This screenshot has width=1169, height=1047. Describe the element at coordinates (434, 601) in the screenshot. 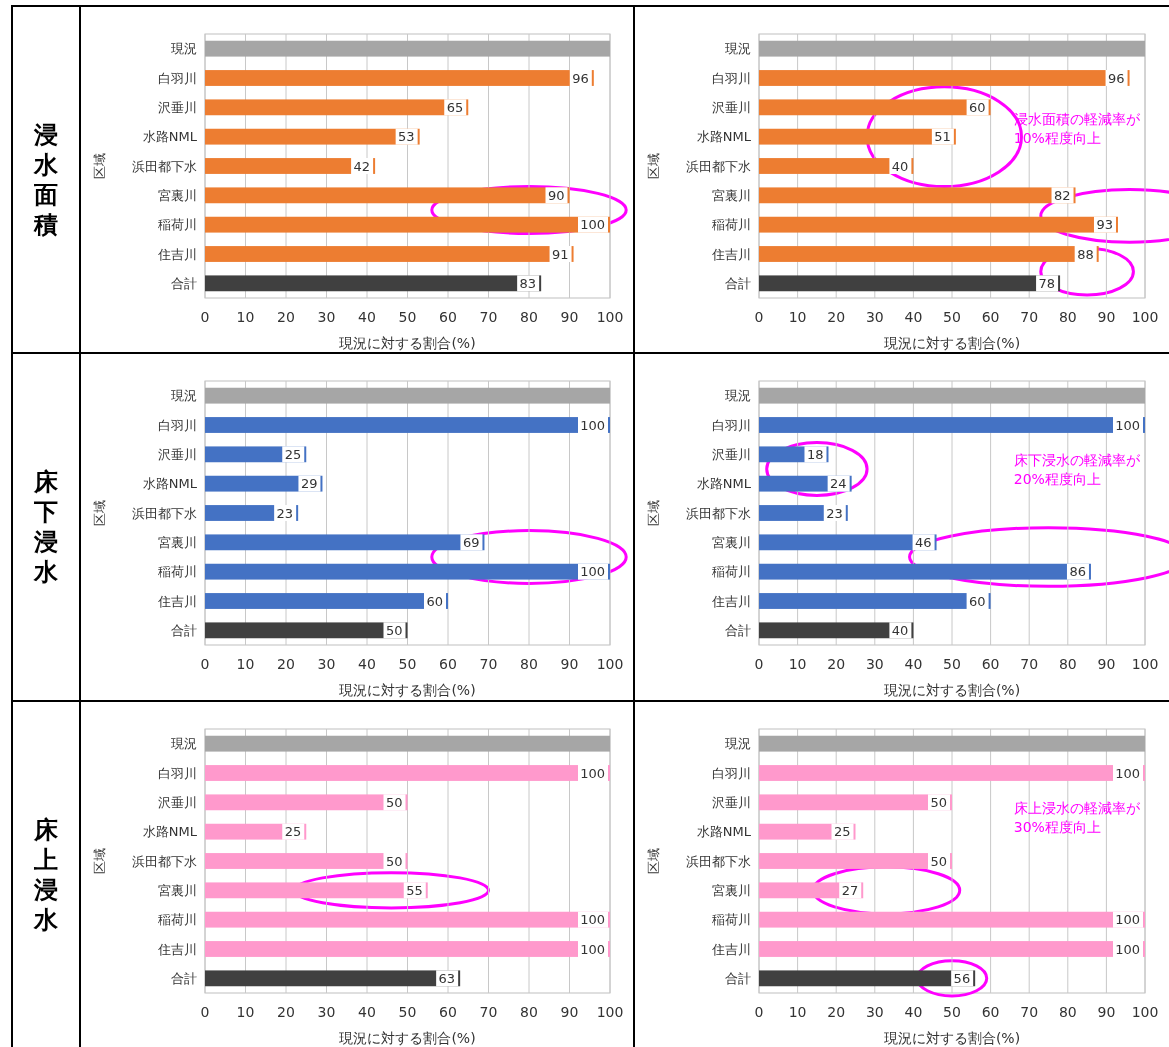

I see `data-label: 60` at that location.